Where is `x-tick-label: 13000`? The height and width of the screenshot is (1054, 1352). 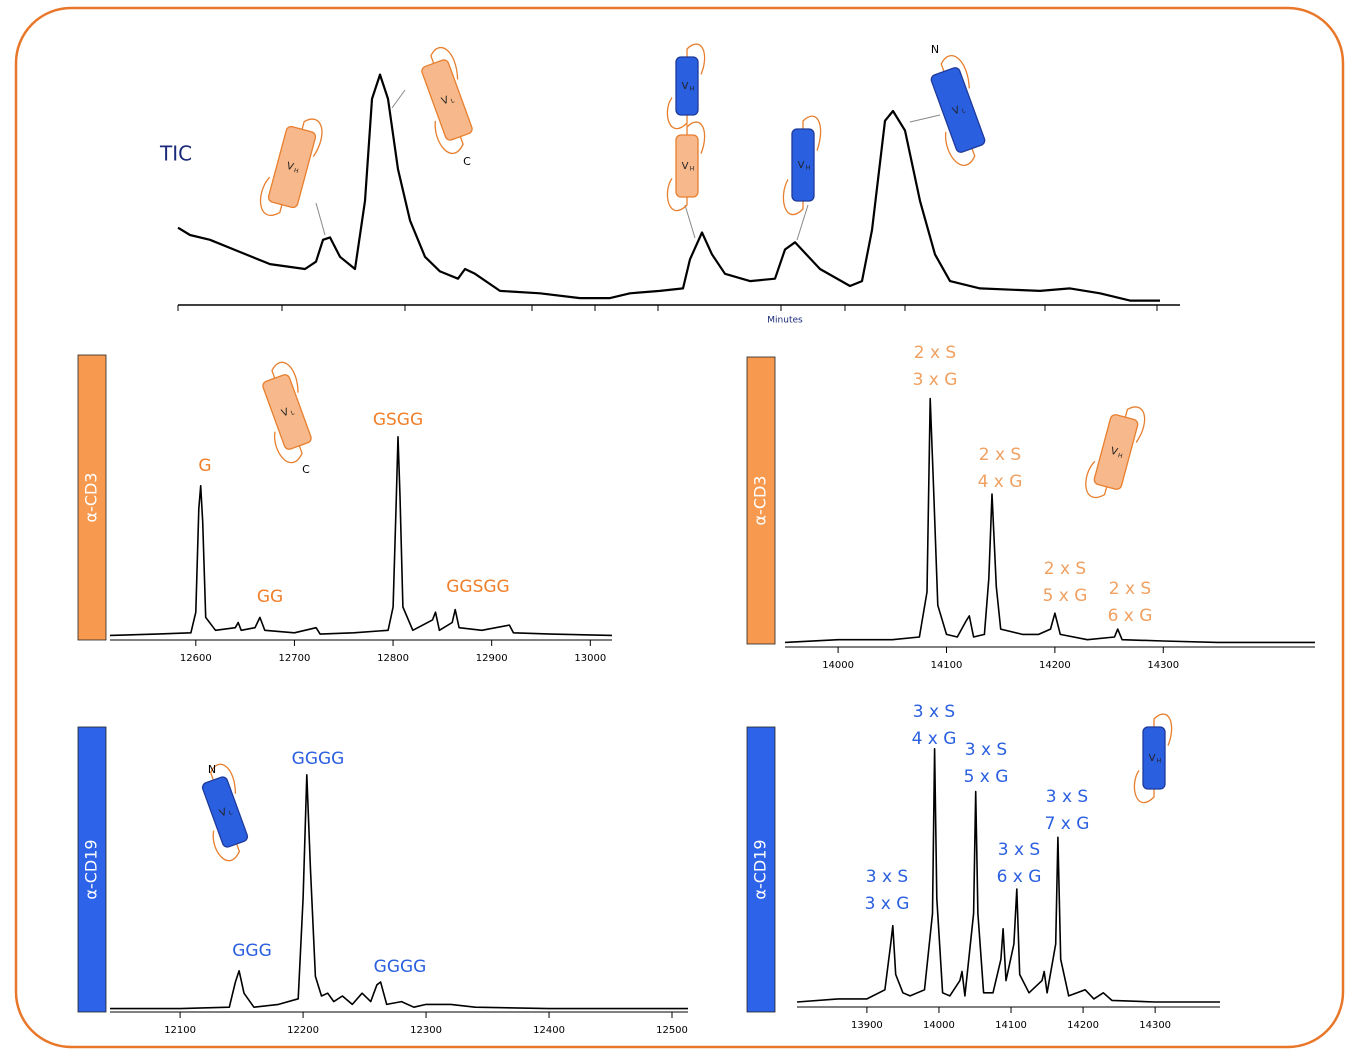 x-tick-label: 13000 is located at coordinates (590, 658).